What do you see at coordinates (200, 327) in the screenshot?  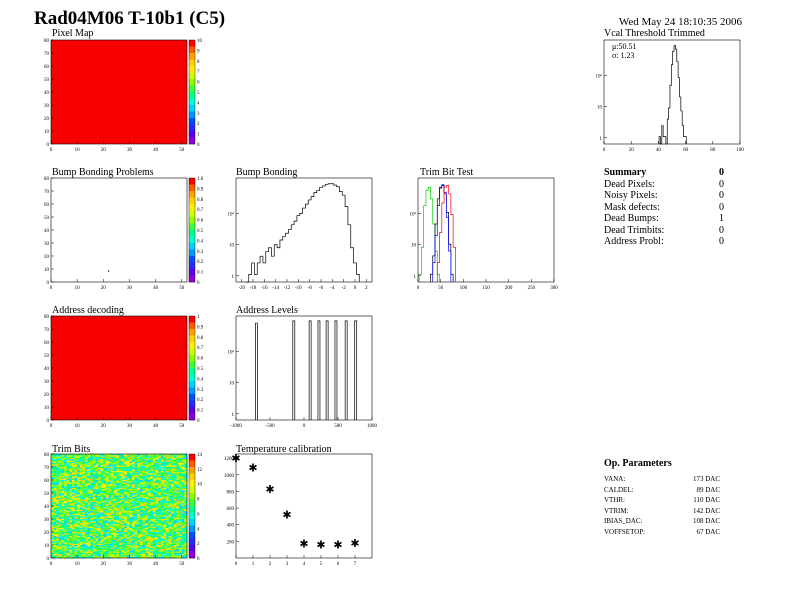 I see `palette-label: 0.9` at bounding box center [200, 327].